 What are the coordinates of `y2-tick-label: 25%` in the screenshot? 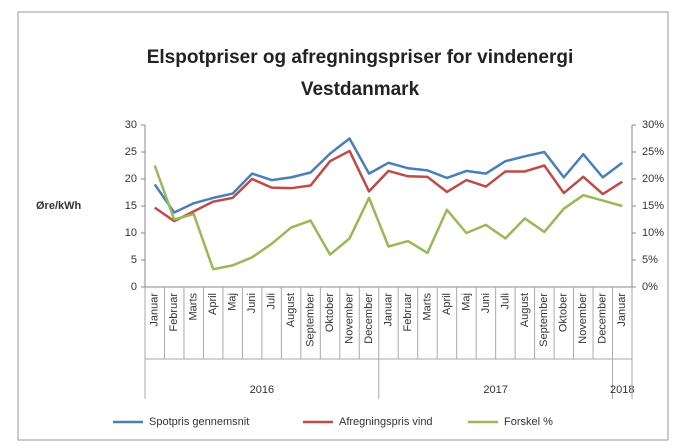 It's located at (653, 152).